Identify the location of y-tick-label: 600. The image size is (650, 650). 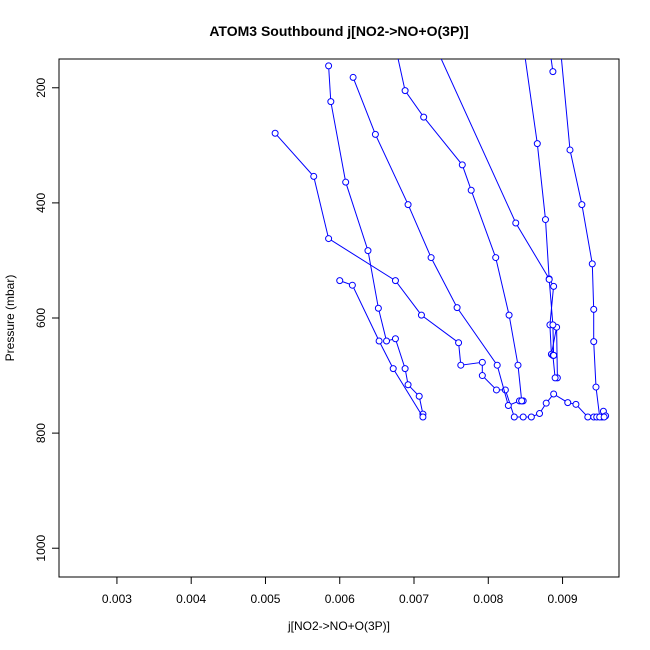
(41, 318).